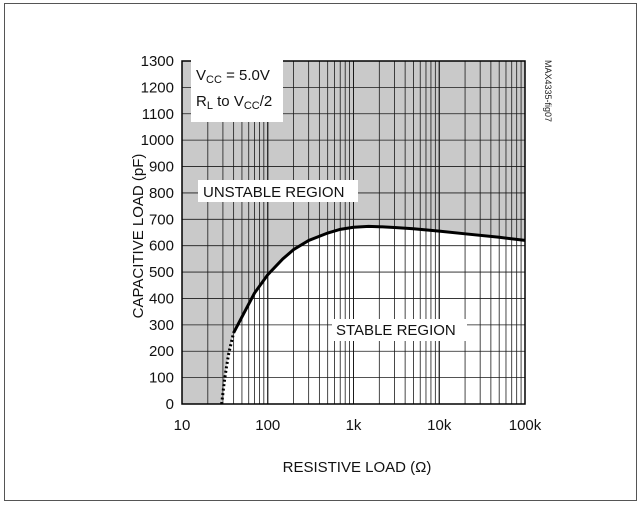 The height and width of the screenshot is (506, 642). I want to click on y-tick-label: 1300, so click(157, 61).